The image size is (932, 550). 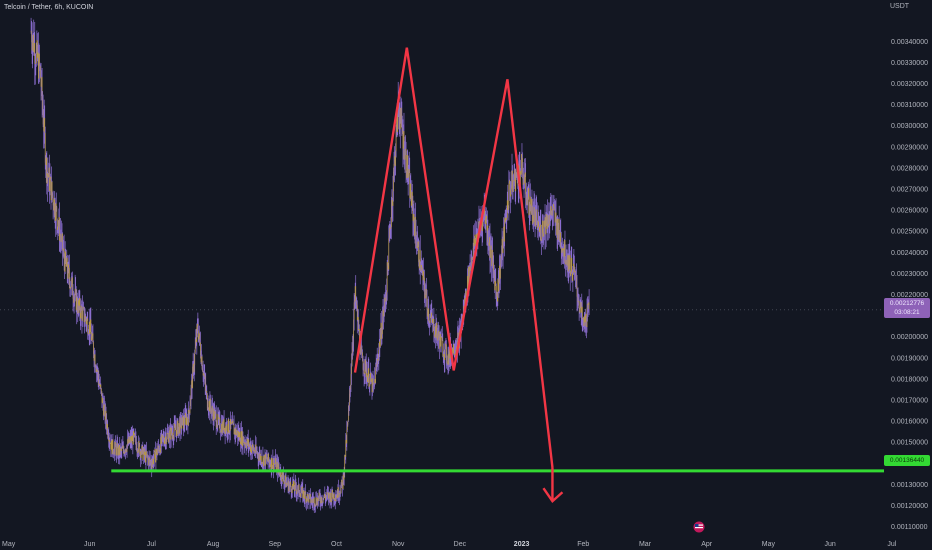 I want to click on currency-label: USDT, so click(x=900, y=6).